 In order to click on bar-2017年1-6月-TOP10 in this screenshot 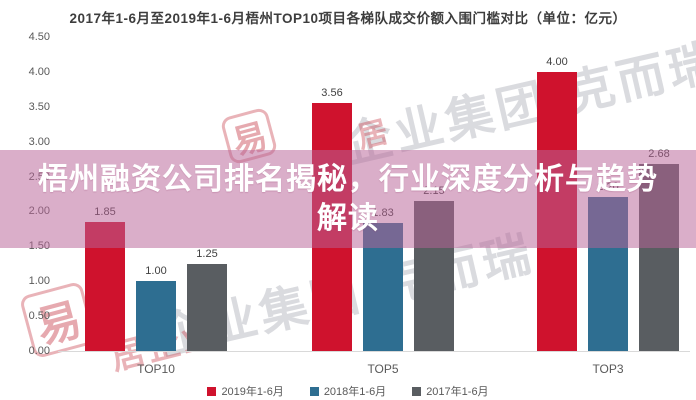, I will do `click(207, 307)`.